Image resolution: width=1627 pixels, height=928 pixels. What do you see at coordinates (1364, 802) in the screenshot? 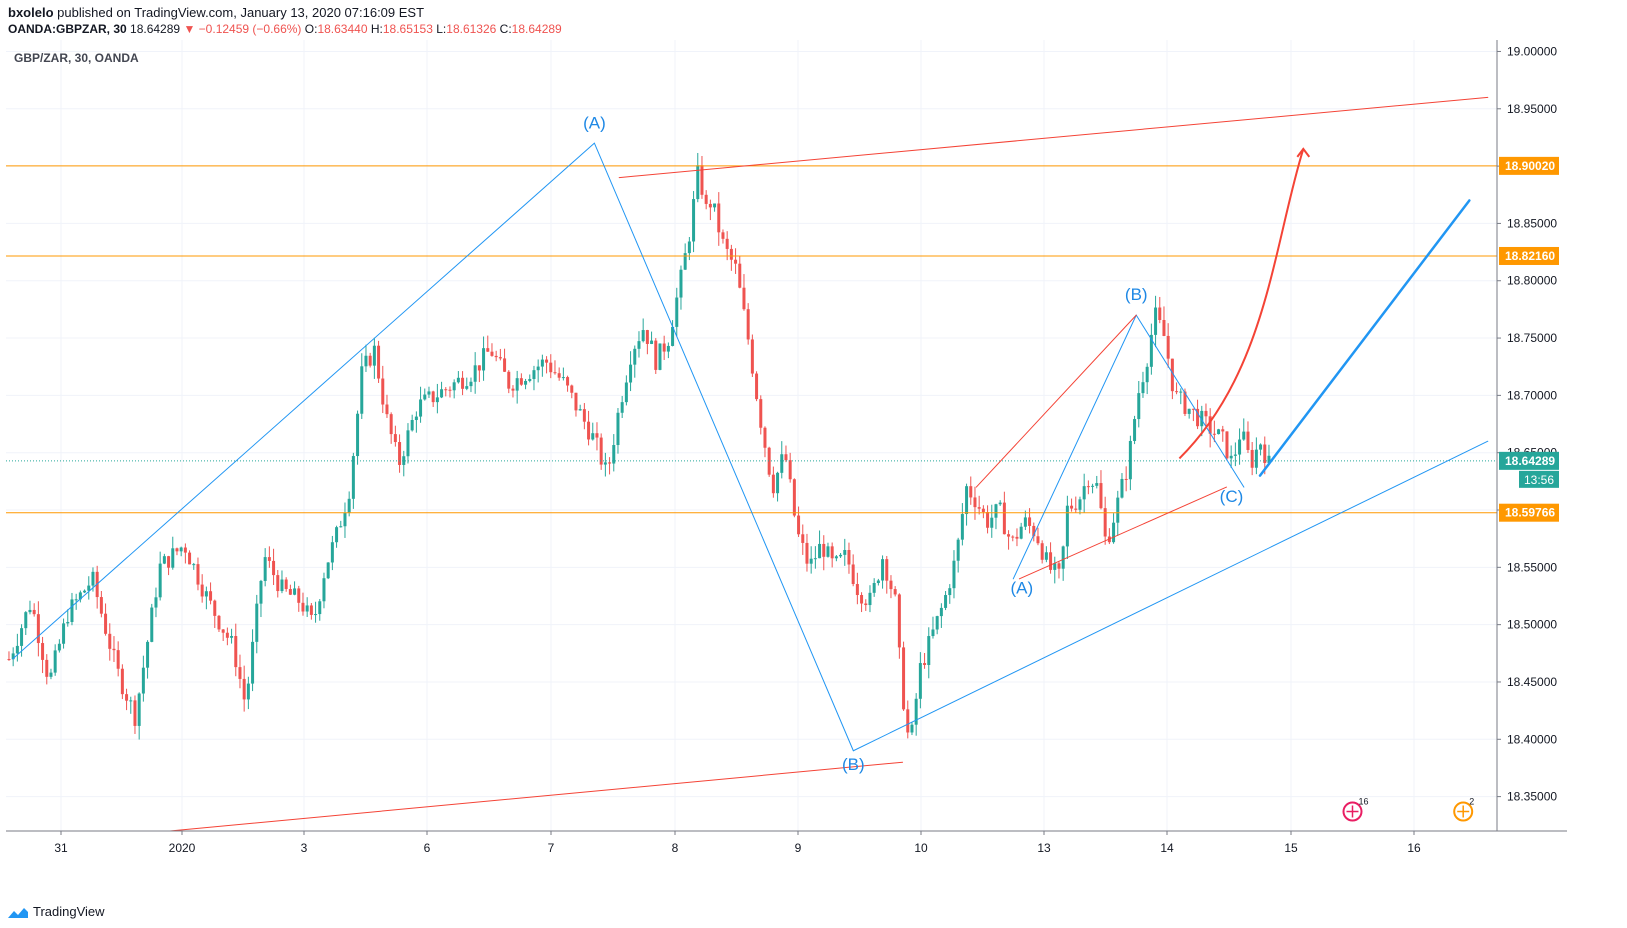
I see `event-flag-count: 16` at bounding box center [1364, 802].